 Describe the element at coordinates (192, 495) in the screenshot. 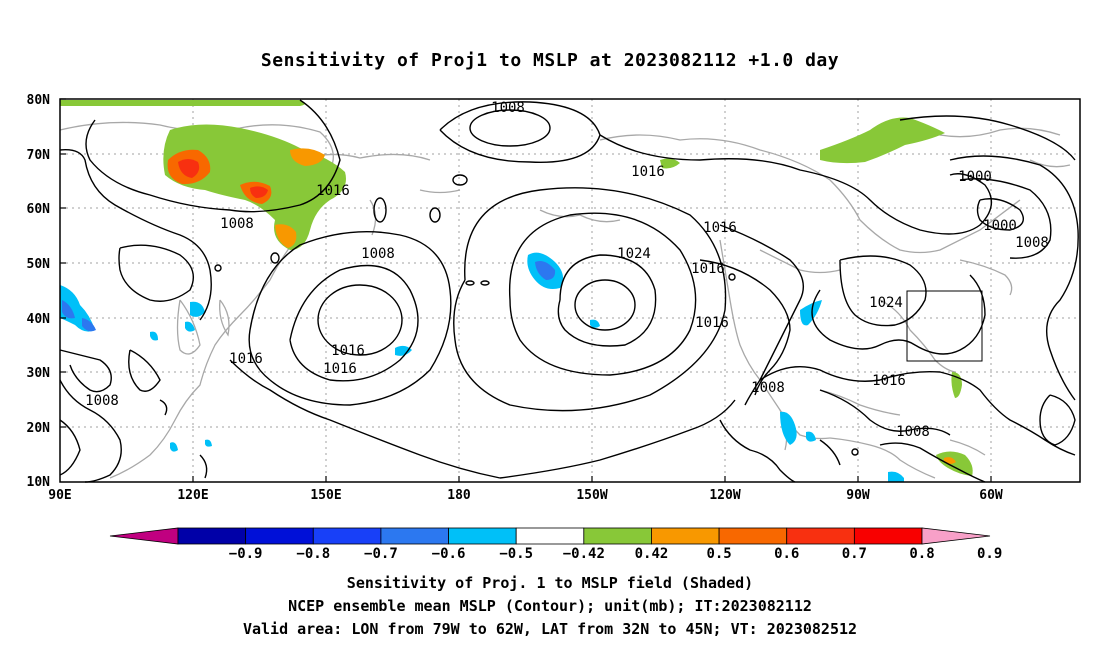

I see `lon-label: 120E` at that location.